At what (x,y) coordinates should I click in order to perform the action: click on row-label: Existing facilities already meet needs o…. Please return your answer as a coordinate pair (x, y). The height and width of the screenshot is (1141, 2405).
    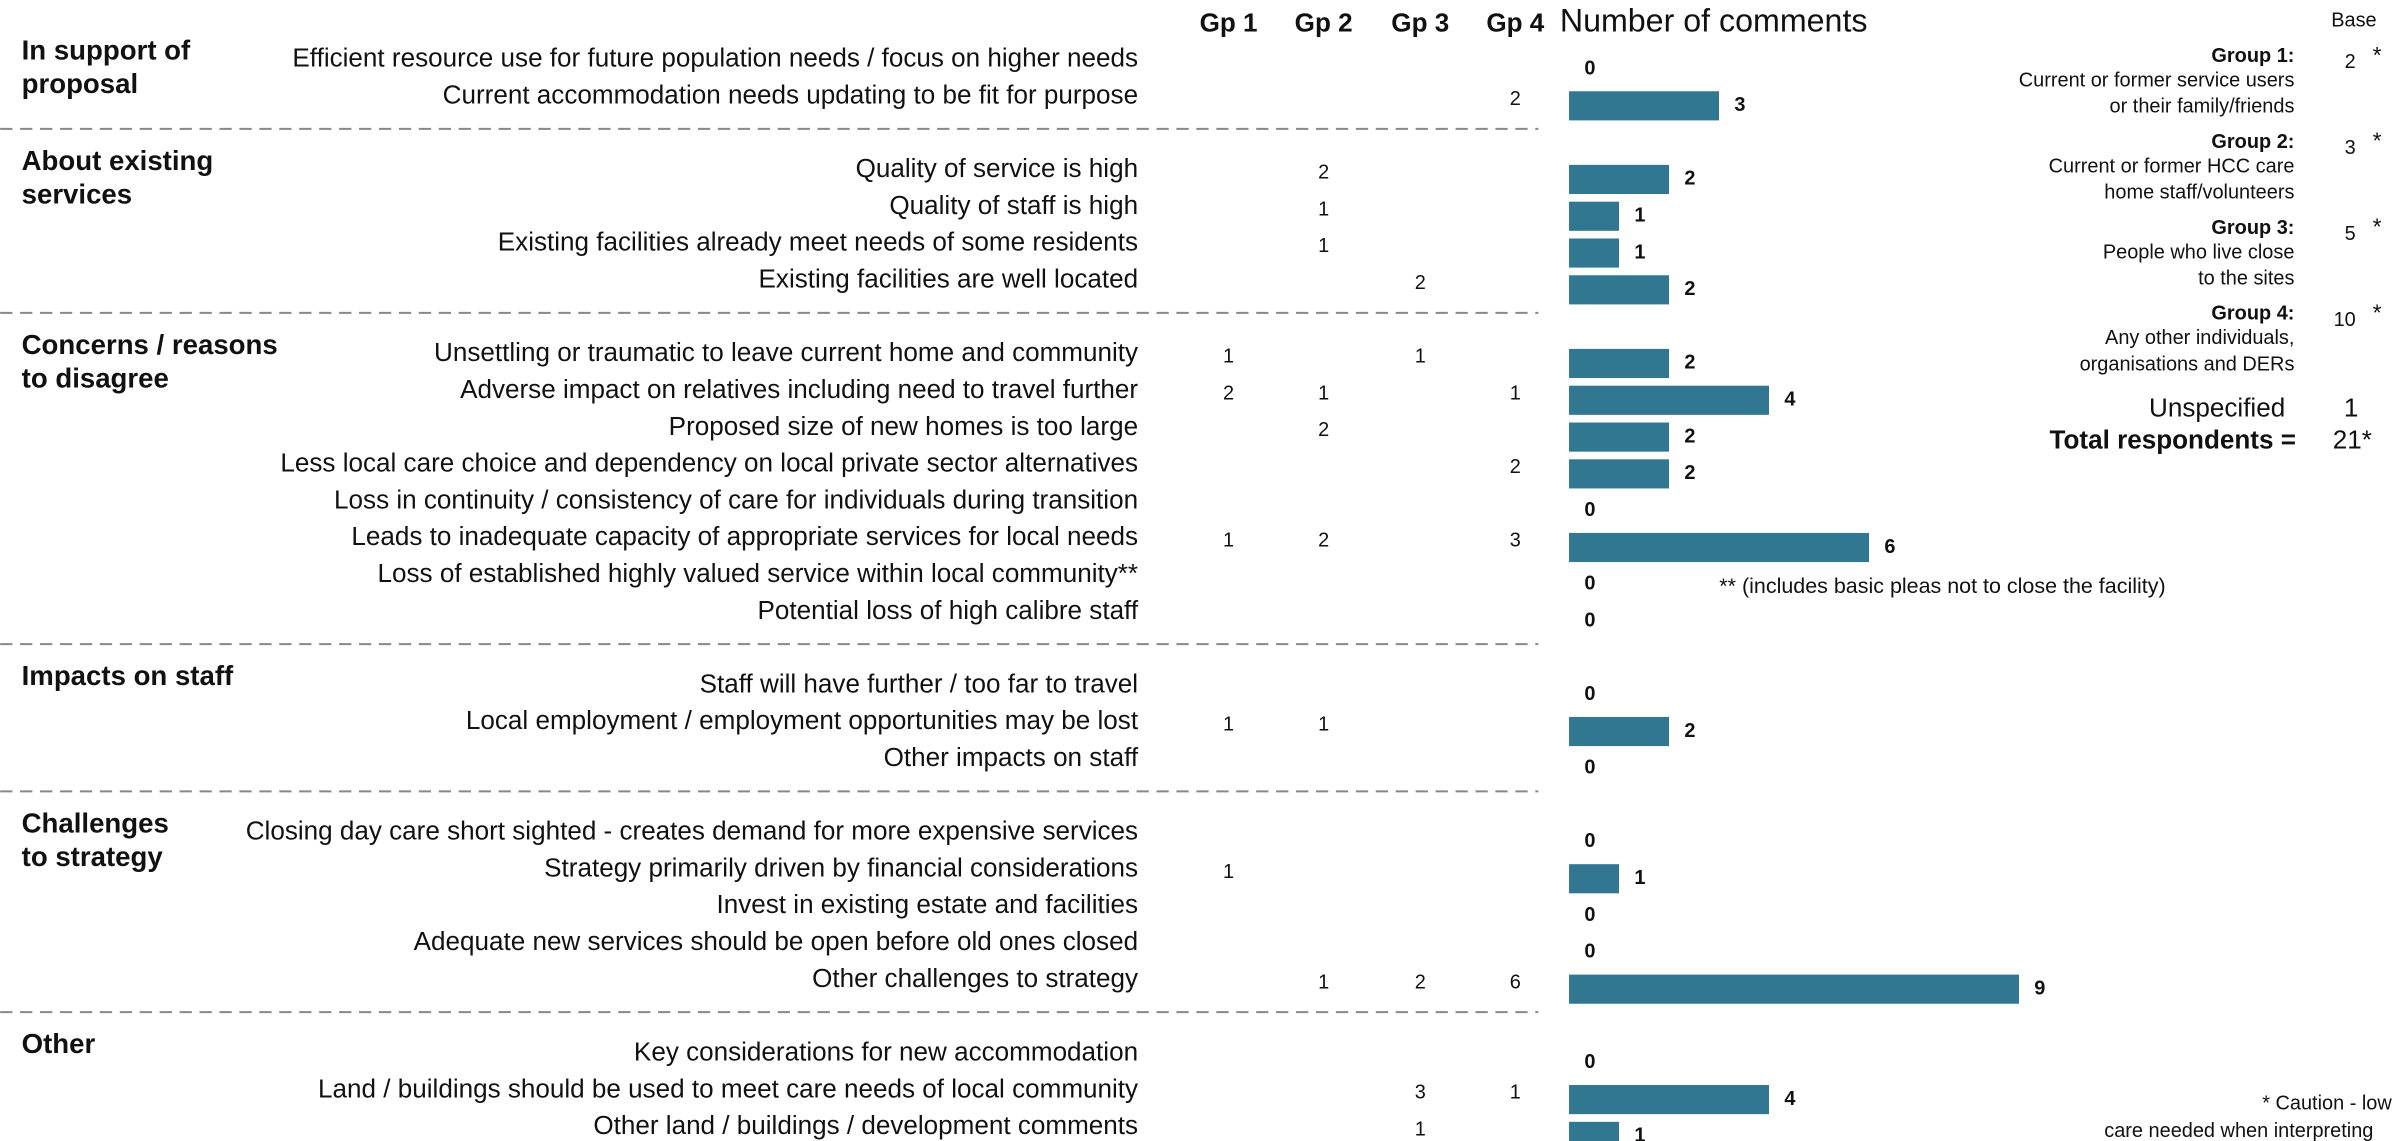
    Looking at the image, I should click on (818, 242).